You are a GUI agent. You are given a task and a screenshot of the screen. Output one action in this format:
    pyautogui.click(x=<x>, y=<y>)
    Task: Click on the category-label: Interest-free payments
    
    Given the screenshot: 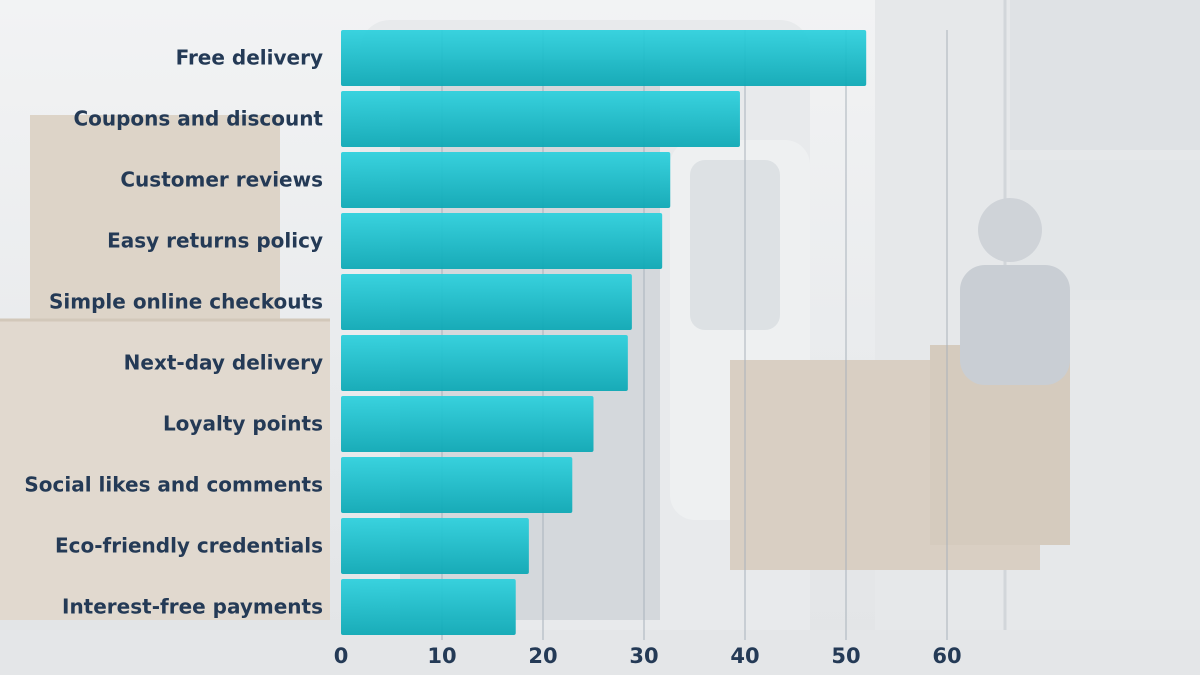 What is the action you would take?
    pyautogui.click(x=192, y=607)
    